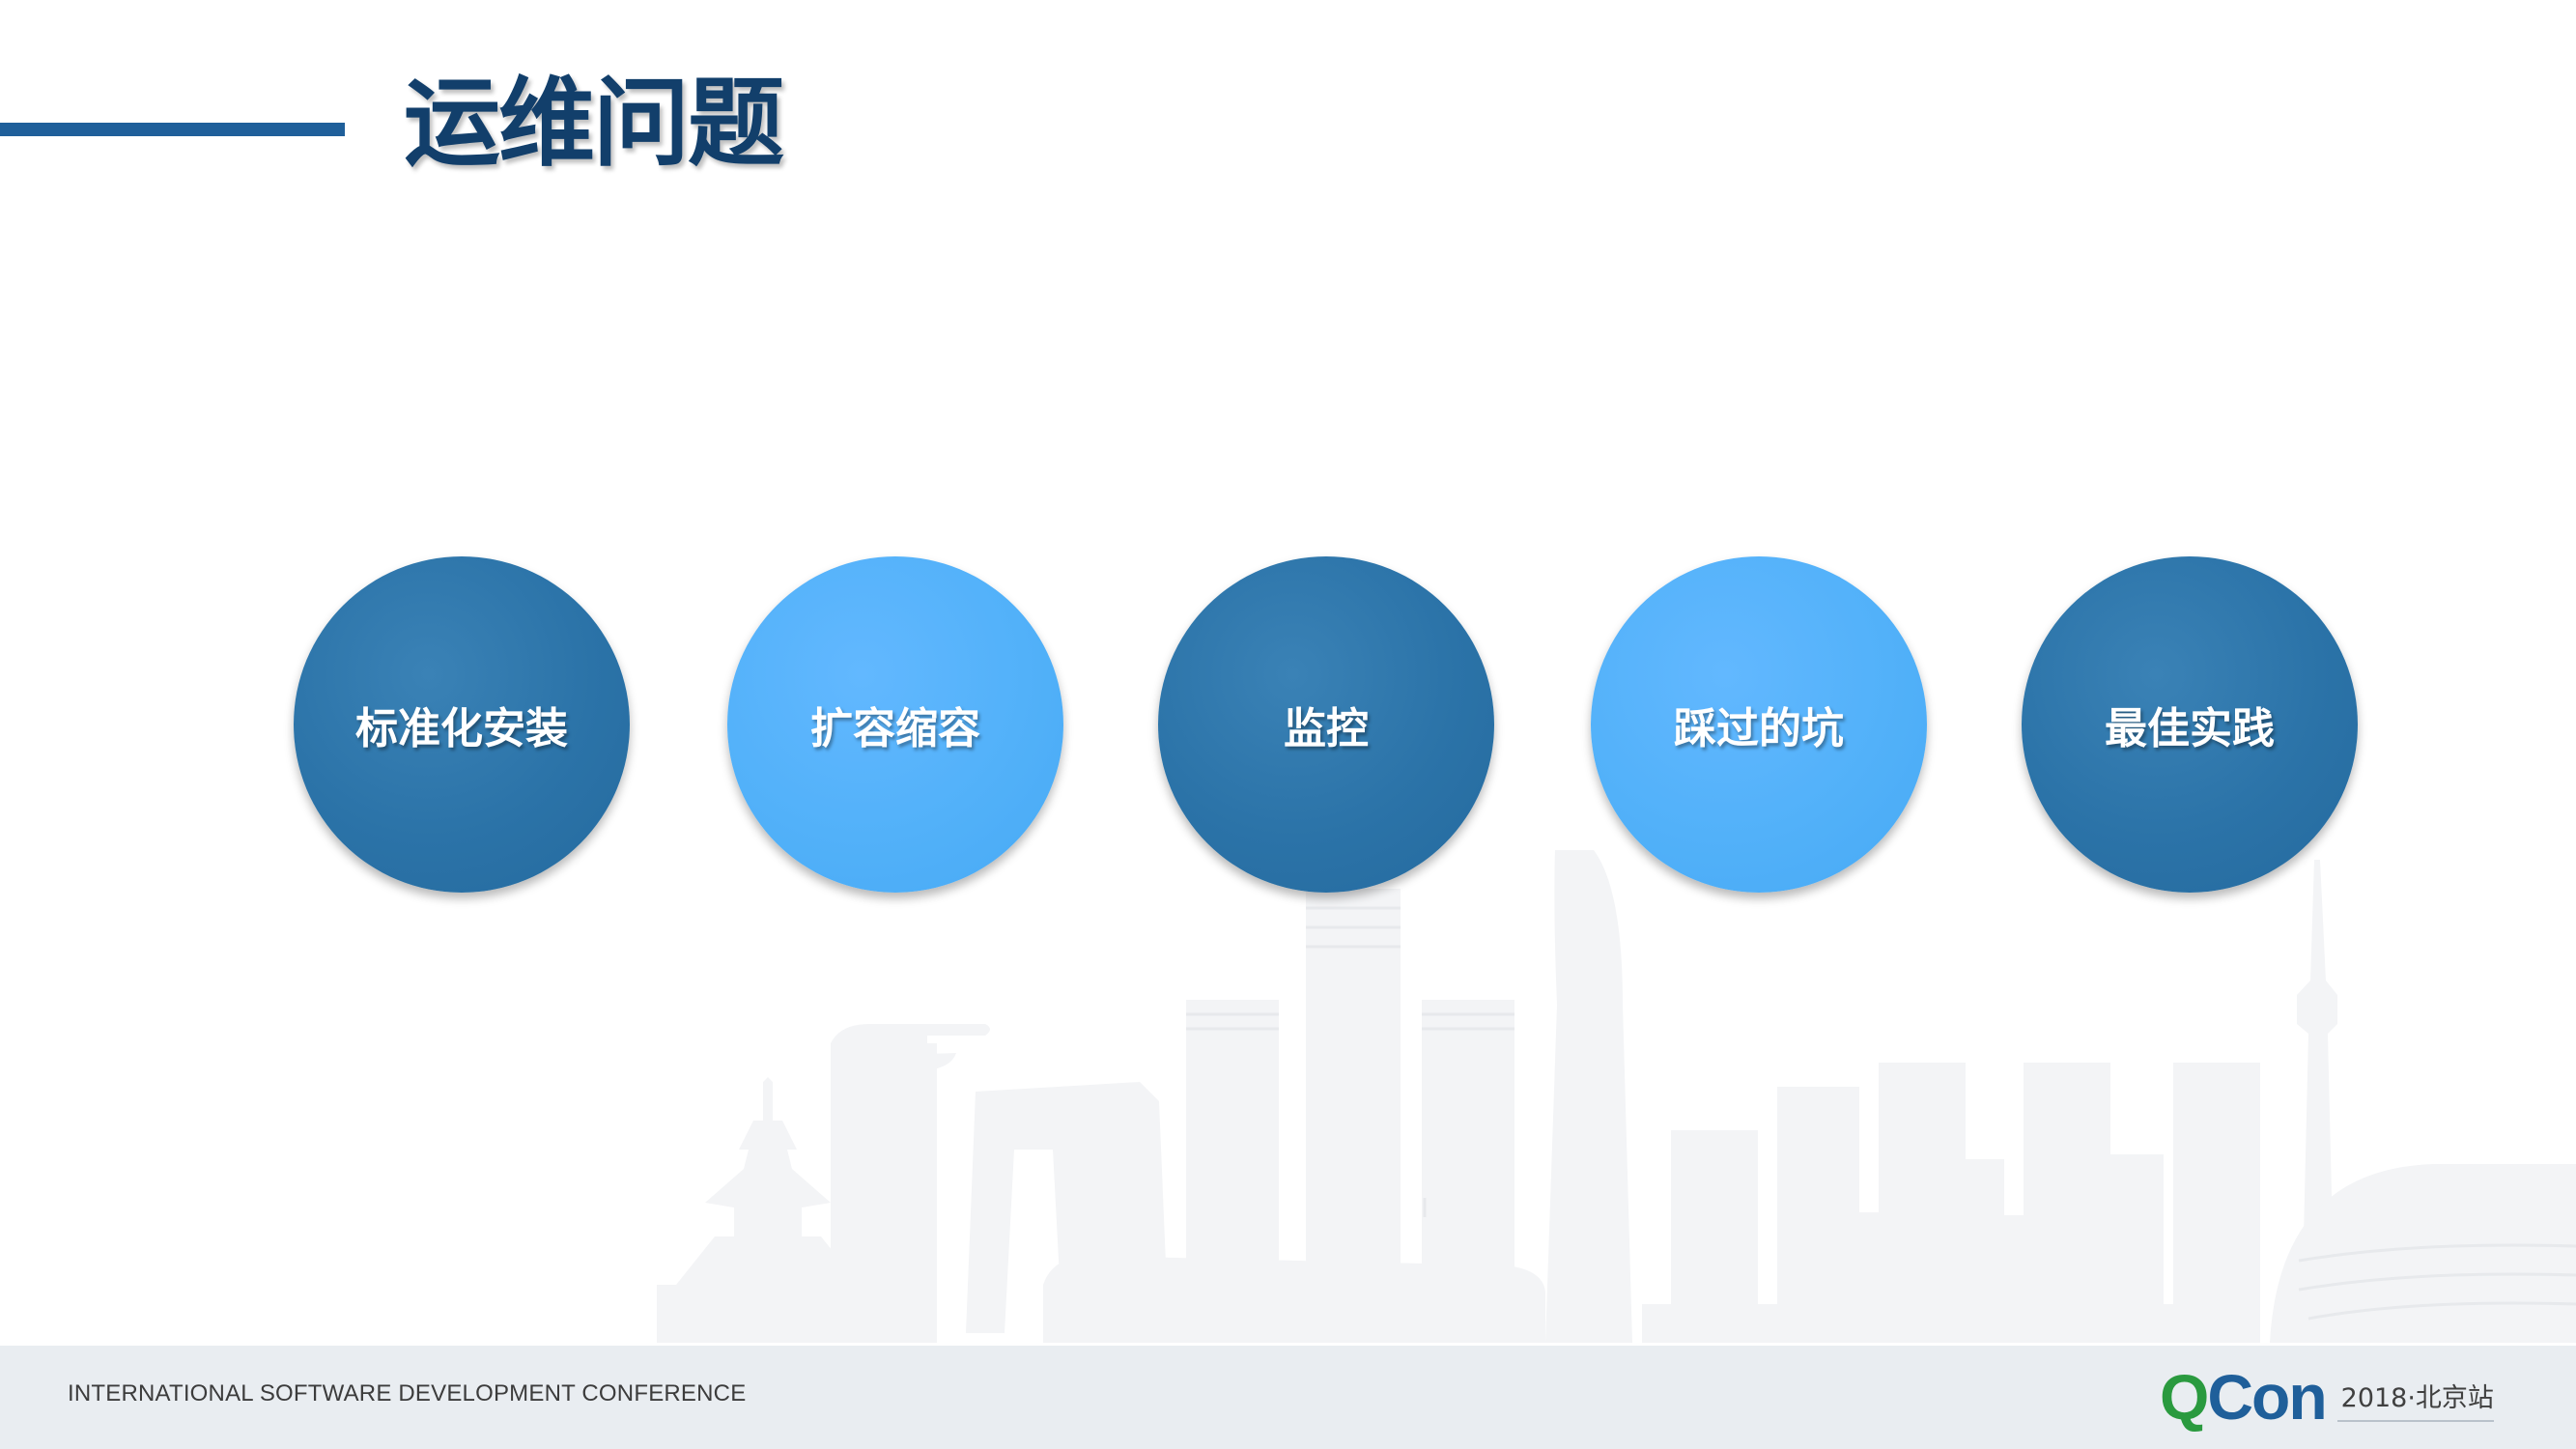 The width and height of the screenshot is (2576, 1449). I want to click on topic-label: 标准化安装, so click(461, 728).